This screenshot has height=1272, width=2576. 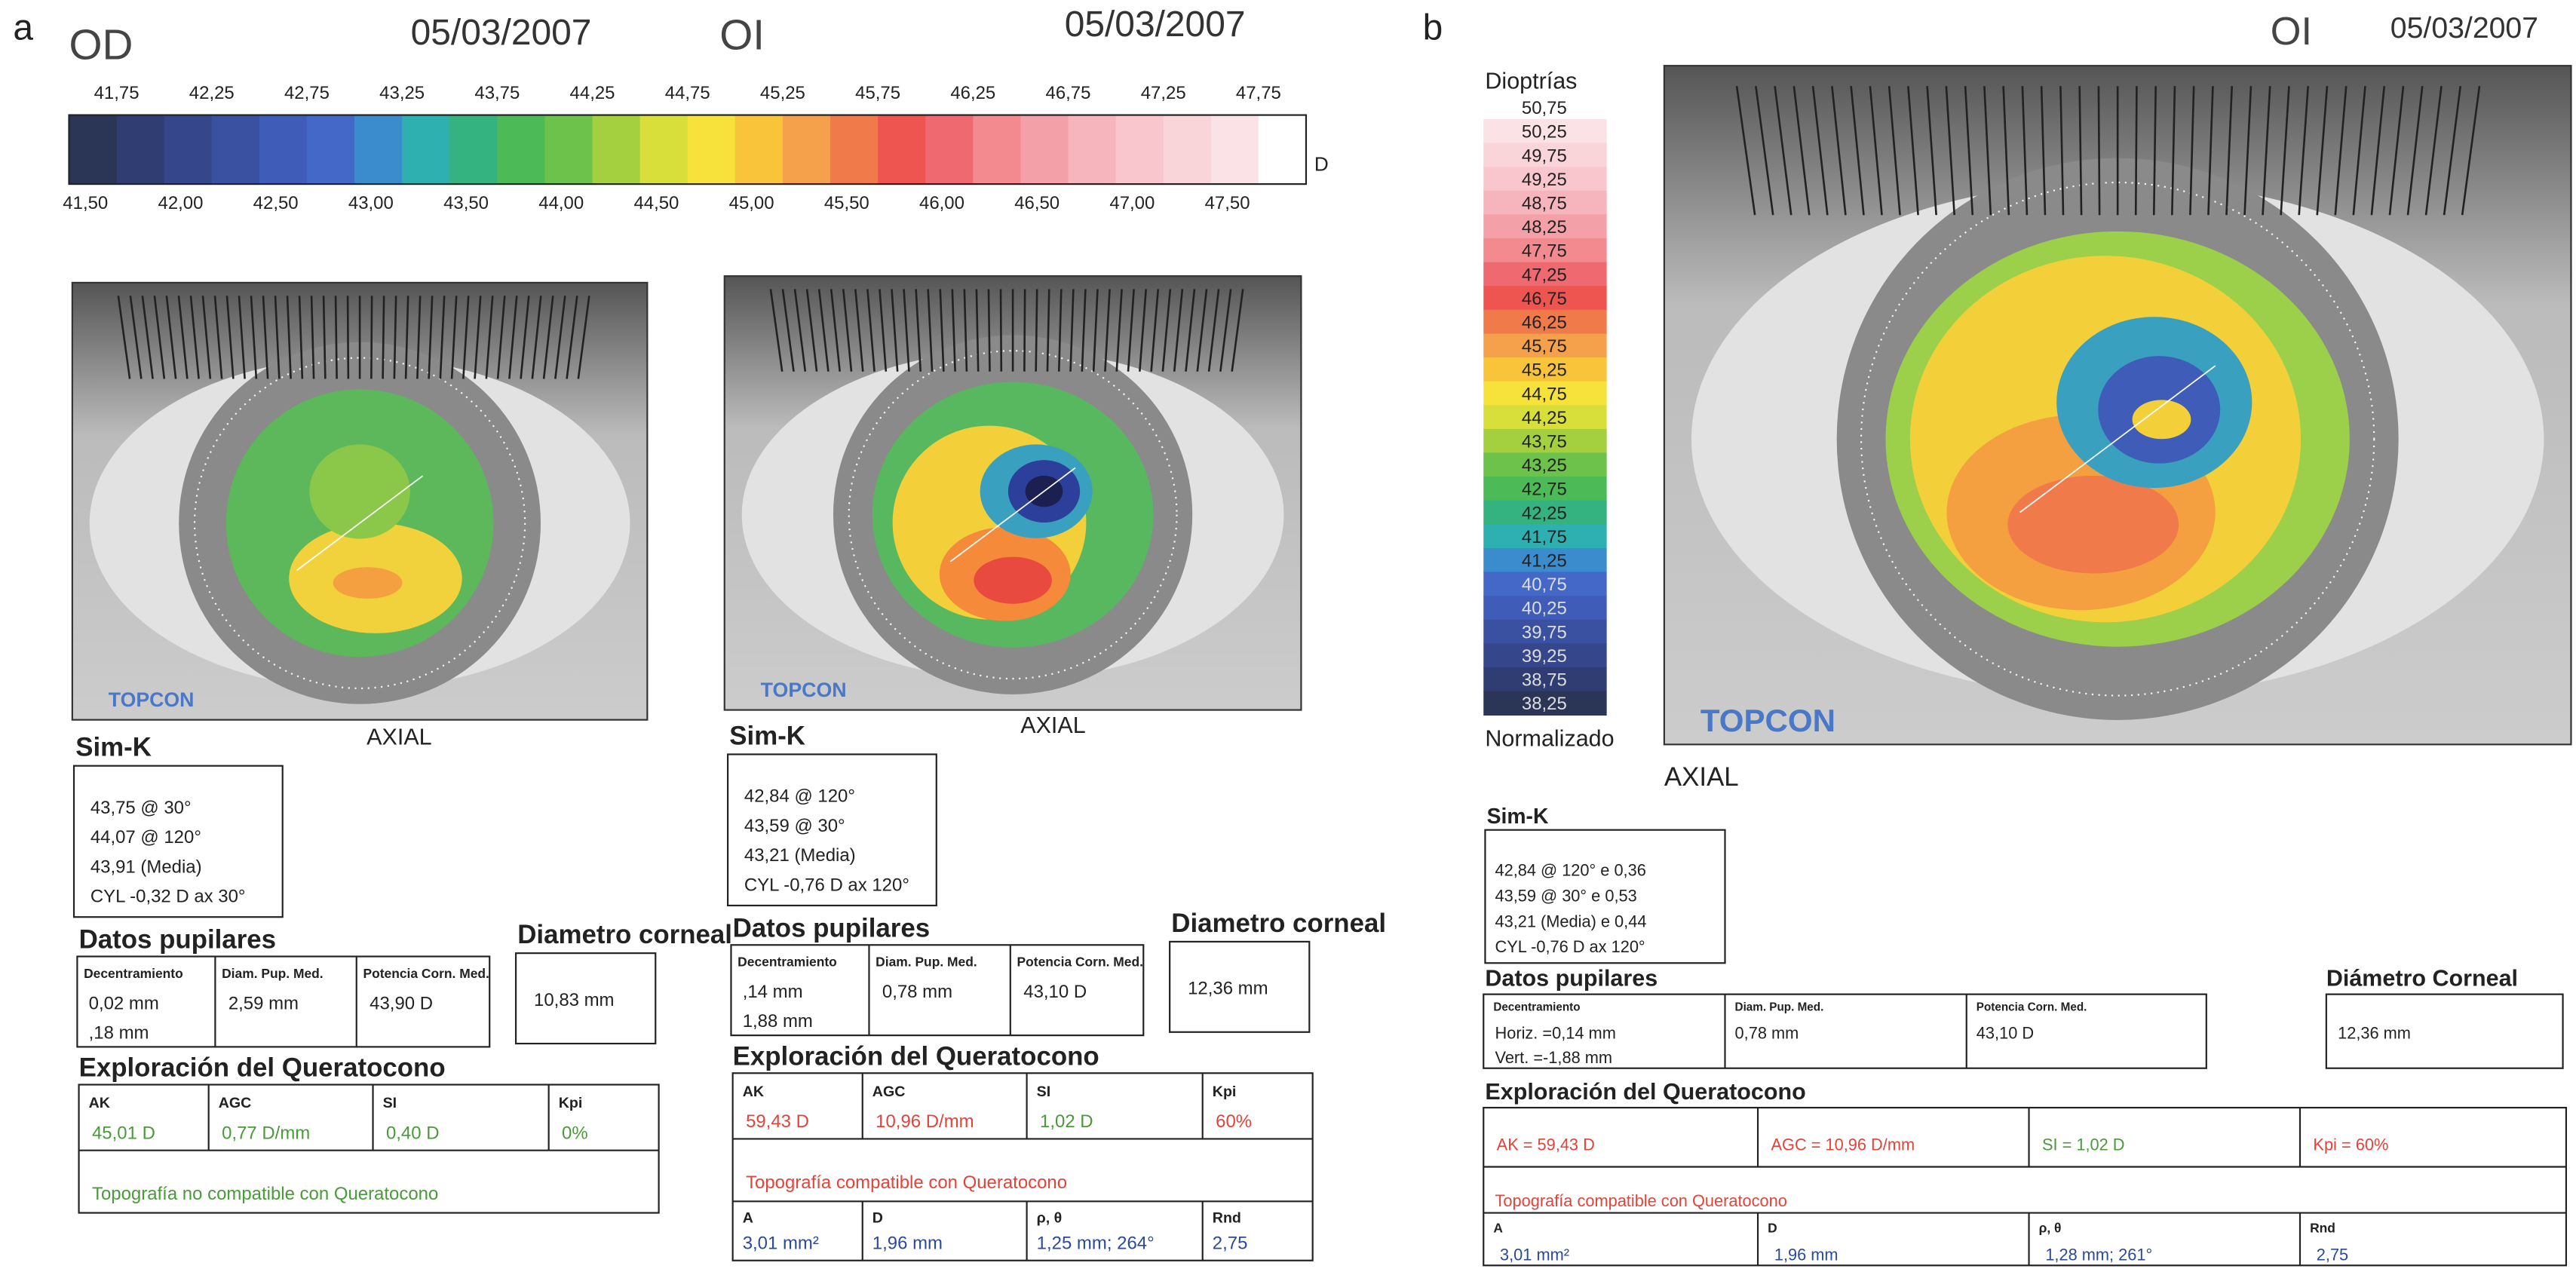 What do you see at coordinates (1767, 720) in the screenshot?
I see `brand-logo: TOPCON` at bounding box center [1767, 720].